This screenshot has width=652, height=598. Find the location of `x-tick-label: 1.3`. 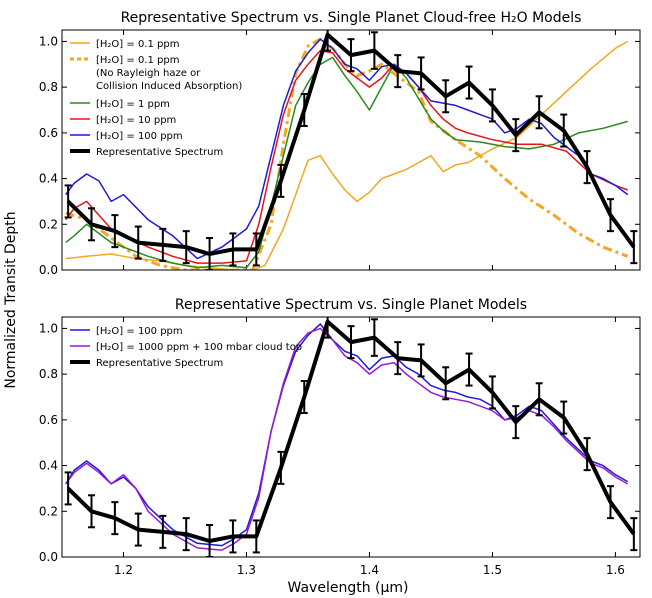

x-tick-label: 1.3 is located at coordinates (246, 570).